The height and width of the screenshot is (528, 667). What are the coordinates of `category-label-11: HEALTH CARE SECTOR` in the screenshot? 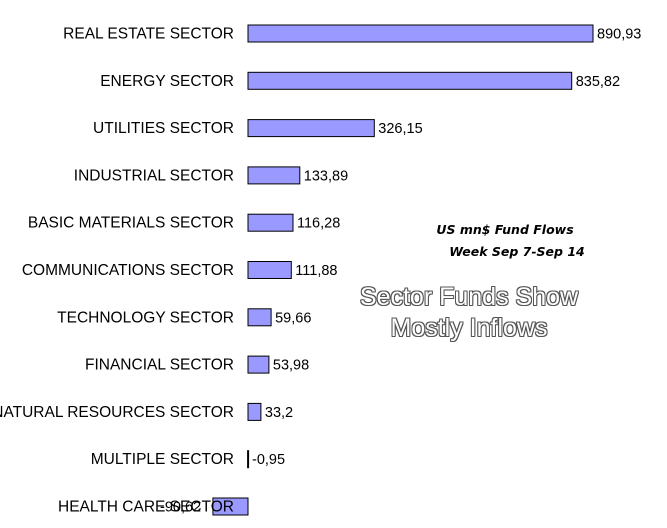 It's located at (146, 507).